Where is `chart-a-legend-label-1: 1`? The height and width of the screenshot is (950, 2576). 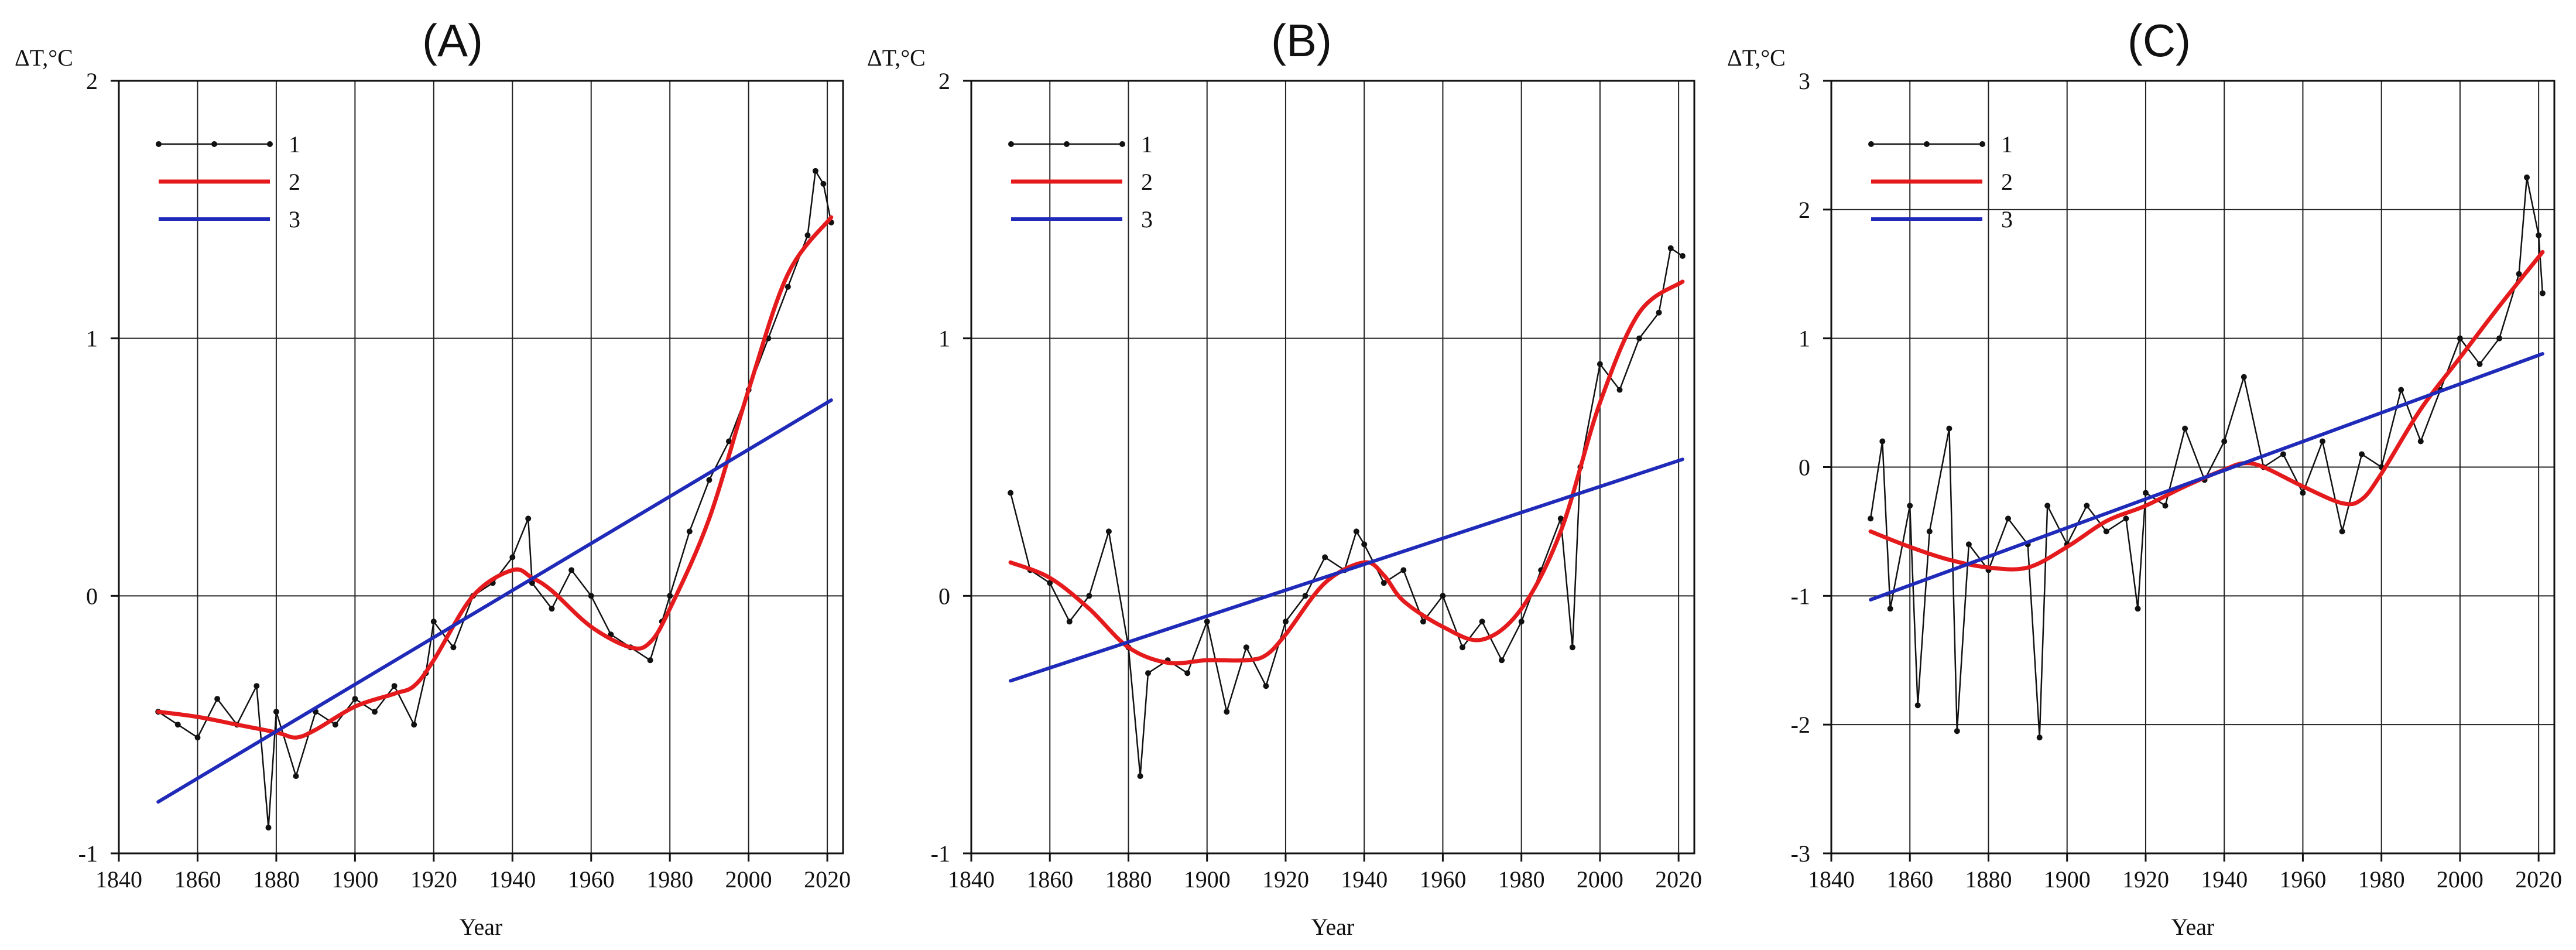
chart-a-legend-label-1: 1 is located at coordinates (294, 144).